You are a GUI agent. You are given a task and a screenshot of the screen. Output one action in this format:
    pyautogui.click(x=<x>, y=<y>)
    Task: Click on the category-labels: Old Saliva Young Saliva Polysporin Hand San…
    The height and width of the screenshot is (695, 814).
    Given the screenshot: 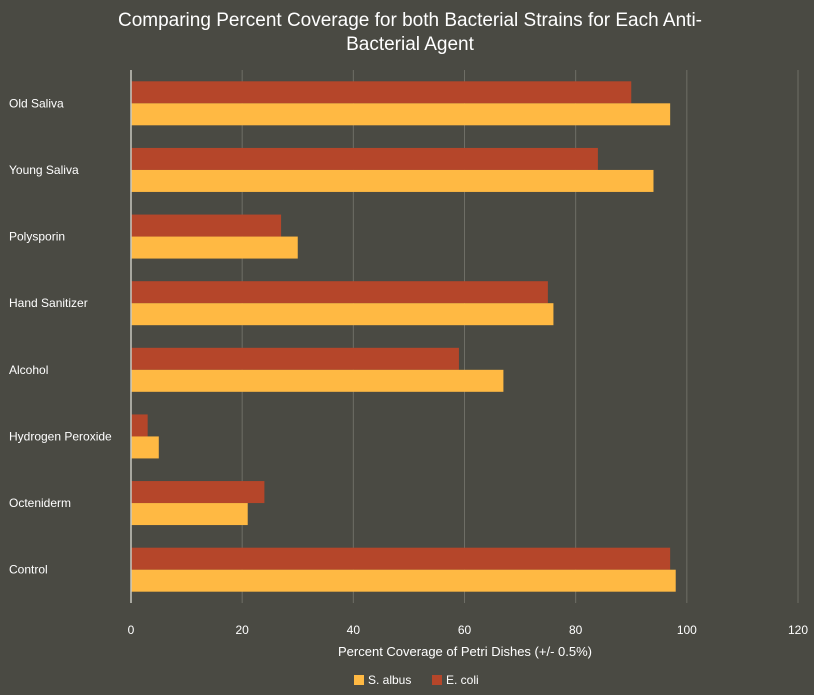 What is the action you would take?
    pyautogui.click(x=60, y=336)
    